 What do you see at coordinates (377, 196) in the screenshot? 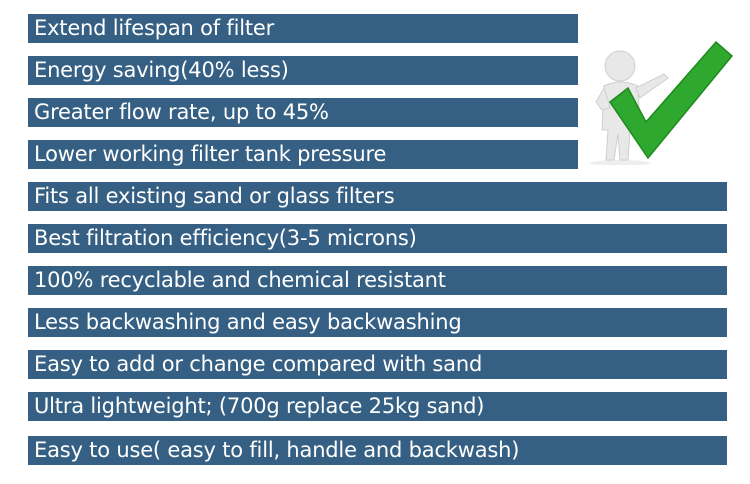
I see `feature-item: Fits all existing sand or glass filters` at bounding box center [377, 196].